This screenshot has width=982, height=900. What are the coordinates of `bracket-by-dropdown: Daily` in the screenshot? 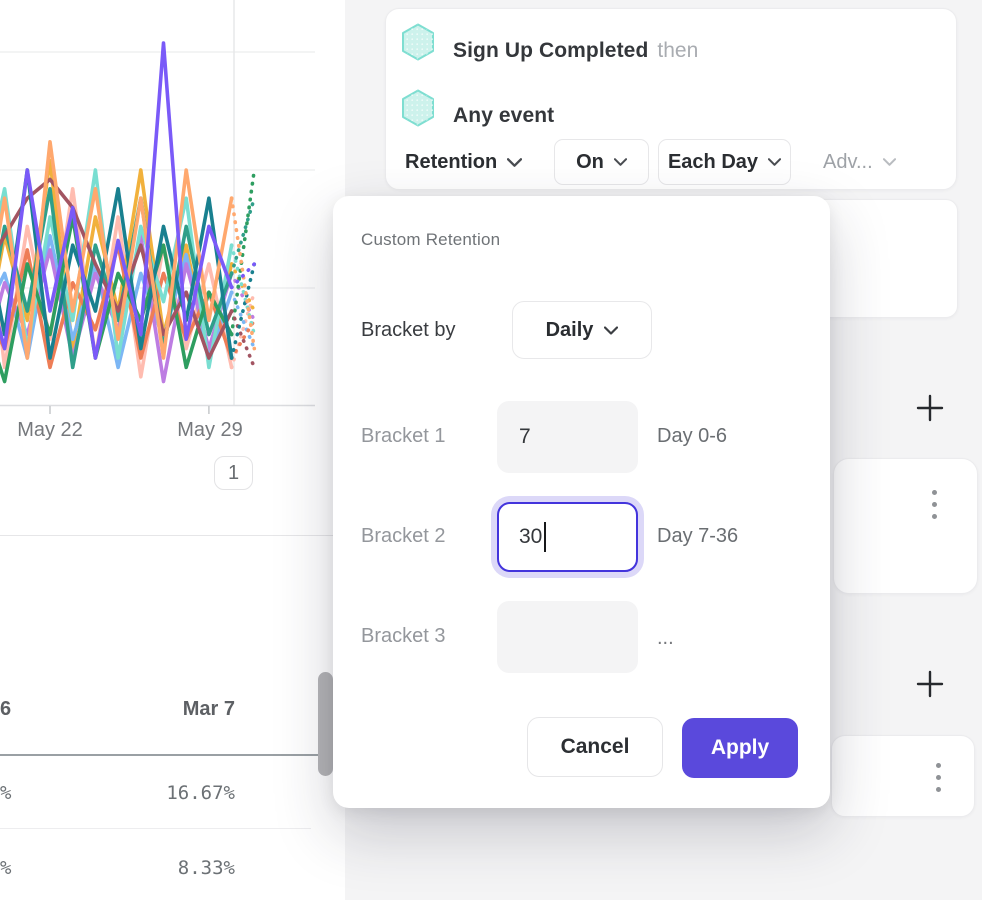 It's located at (582, 330).